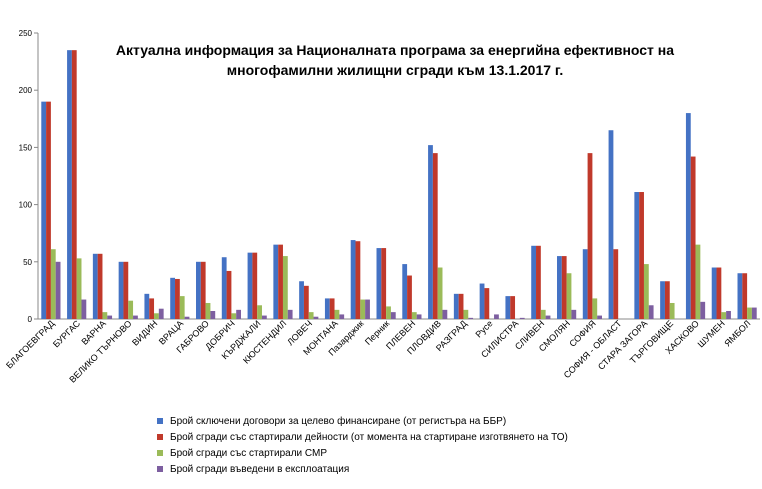 The width and height of the screenshot is (762, 489). What do you see at coordinates (26, 33) in the screenshot?
I see `y-tick-label: 250` at bounding box center [26, 33].